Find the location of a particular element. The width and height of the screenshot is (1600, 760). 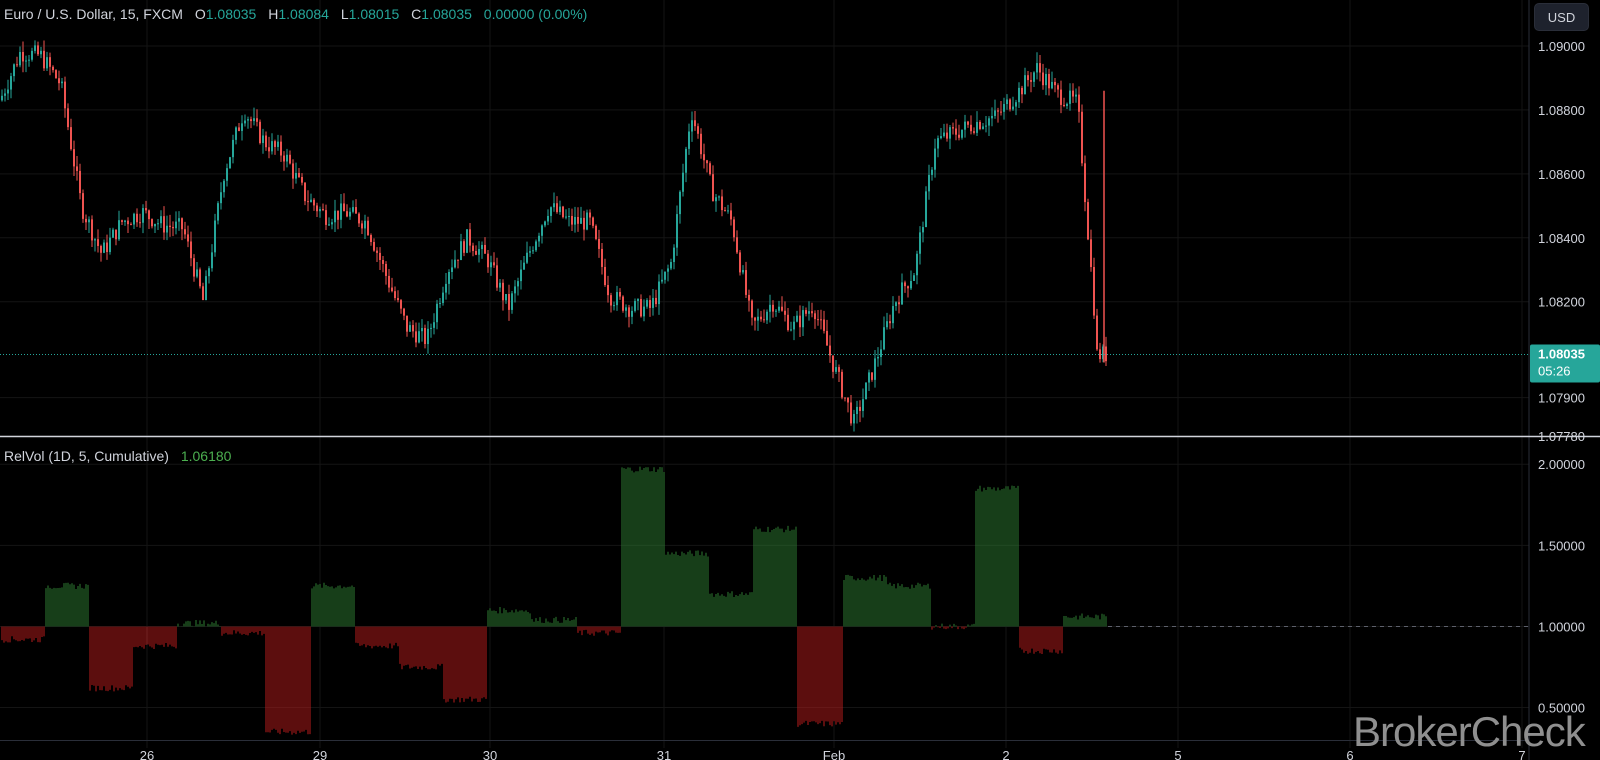

price-axis-label: 1.09000 is located at coordinates (1561, 46).